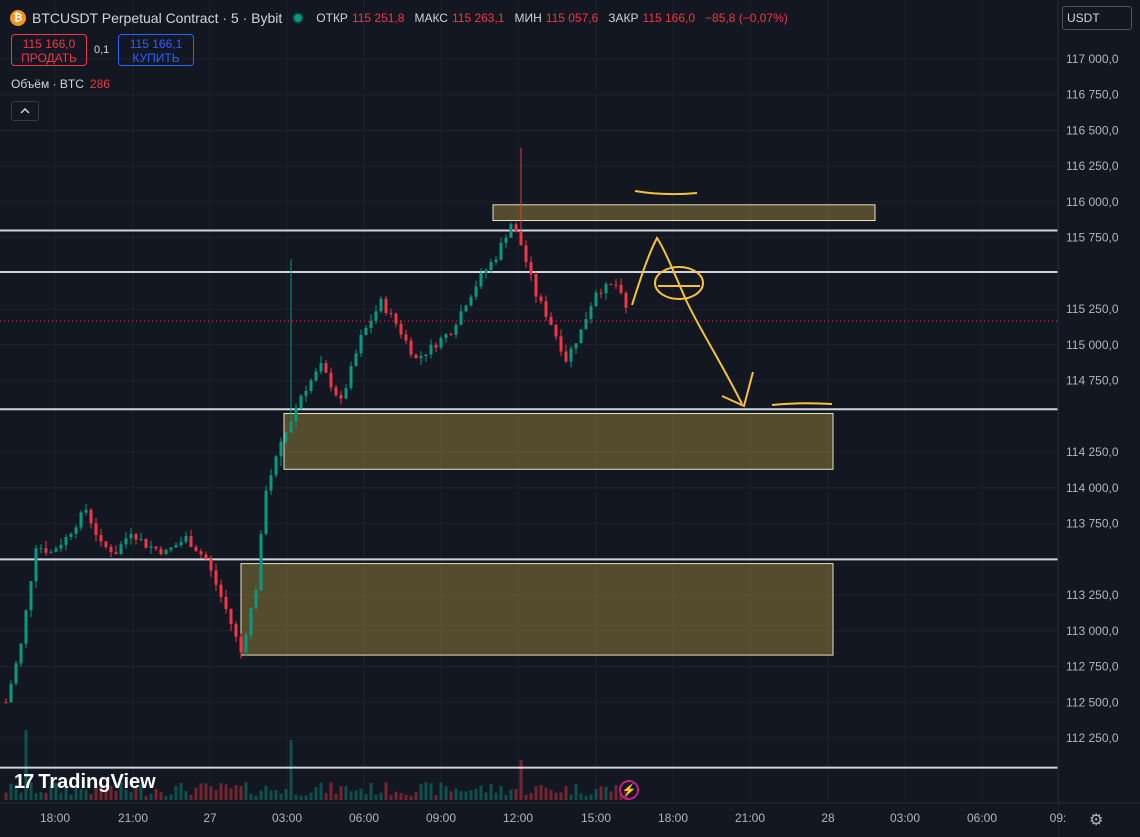  Describe the element at coordinates (518, 818) in the screenshot. I see `time-tick-label: 12:00` at that location.